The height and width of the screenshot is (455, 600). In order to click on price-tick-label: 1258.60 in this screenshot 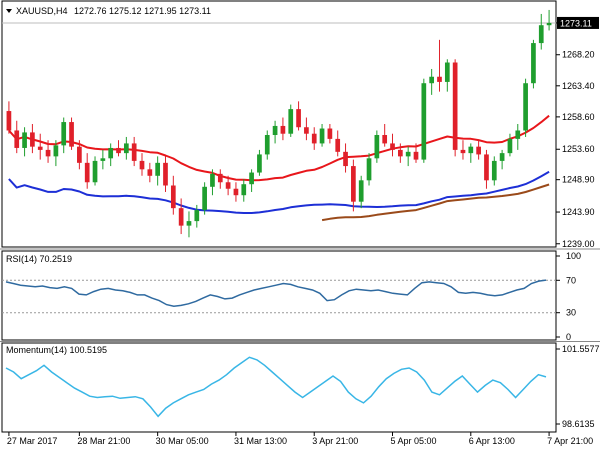, I will do `click(578, 117)`.